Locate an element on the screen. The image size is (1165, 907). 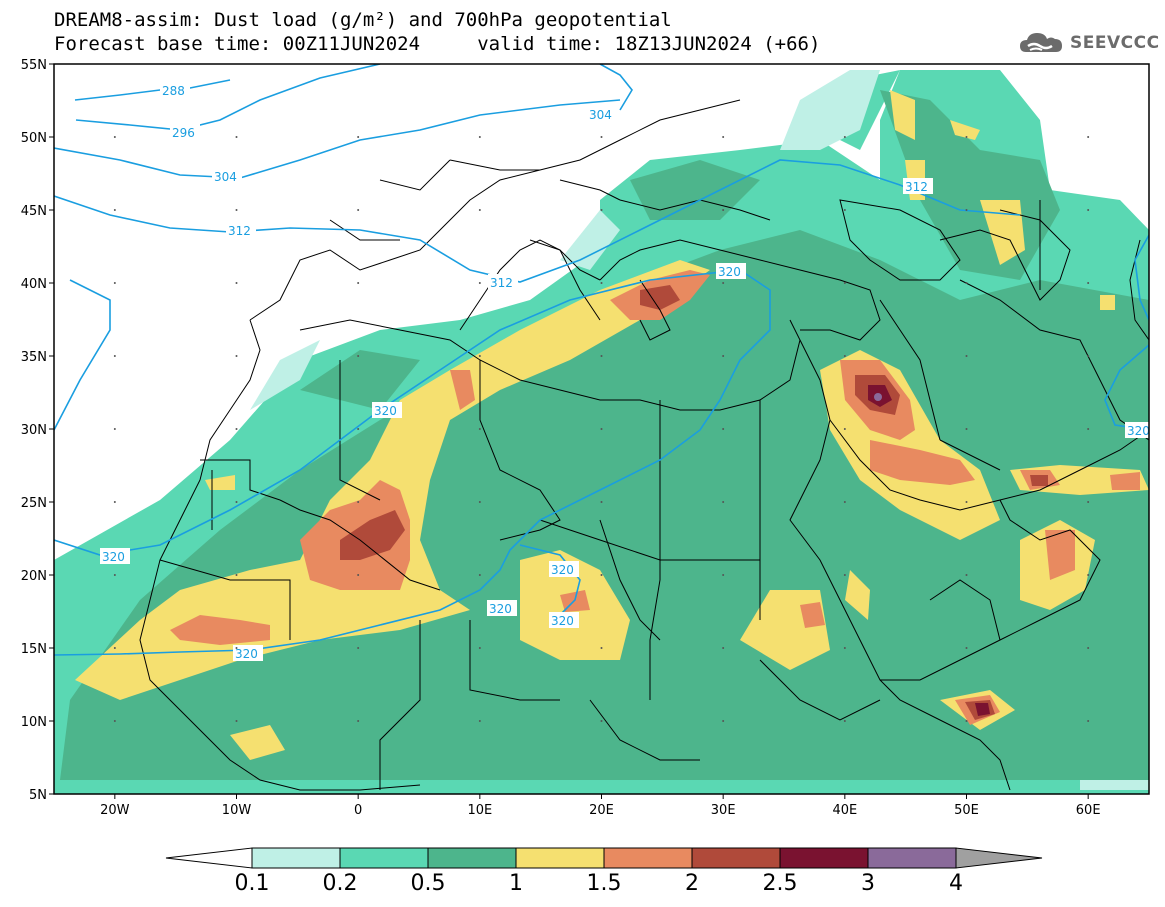
colorbar-label: 2.5 is located at coordinates (780, 883).